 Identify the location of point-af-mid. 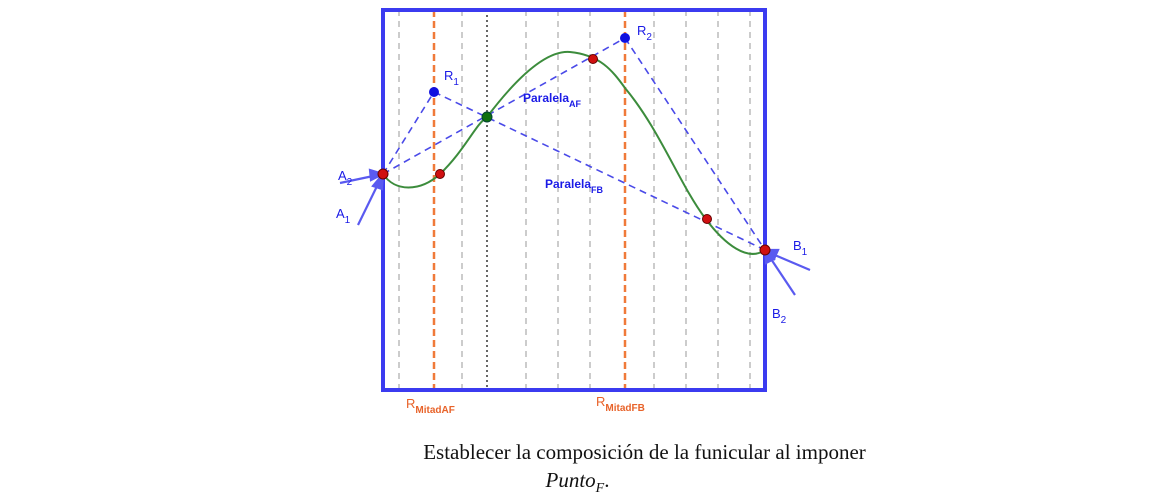
(440, 174).